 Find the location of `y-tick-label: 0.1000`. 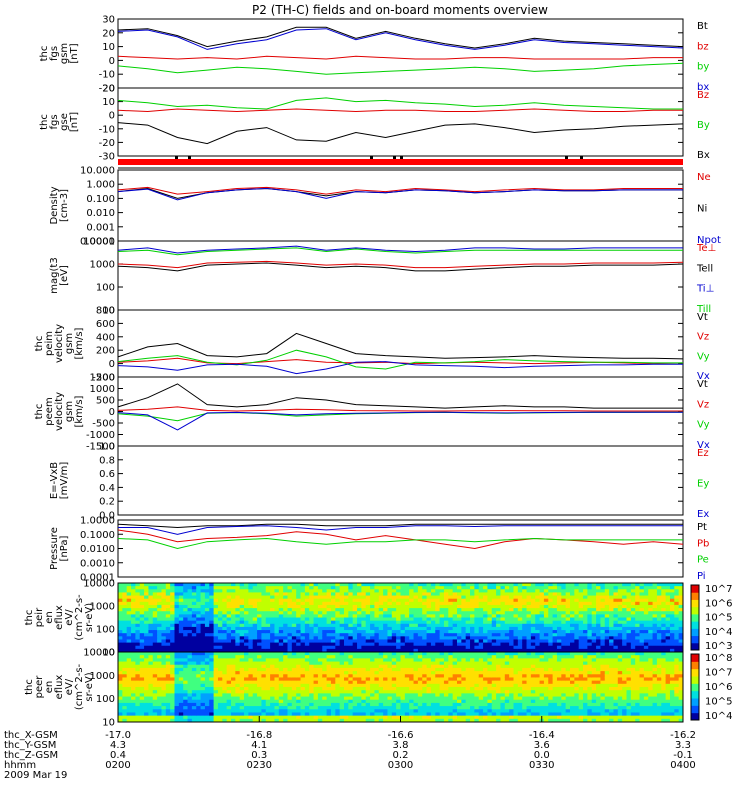

y-tick-label: 0.1000 is located at coordinates (97, 535).